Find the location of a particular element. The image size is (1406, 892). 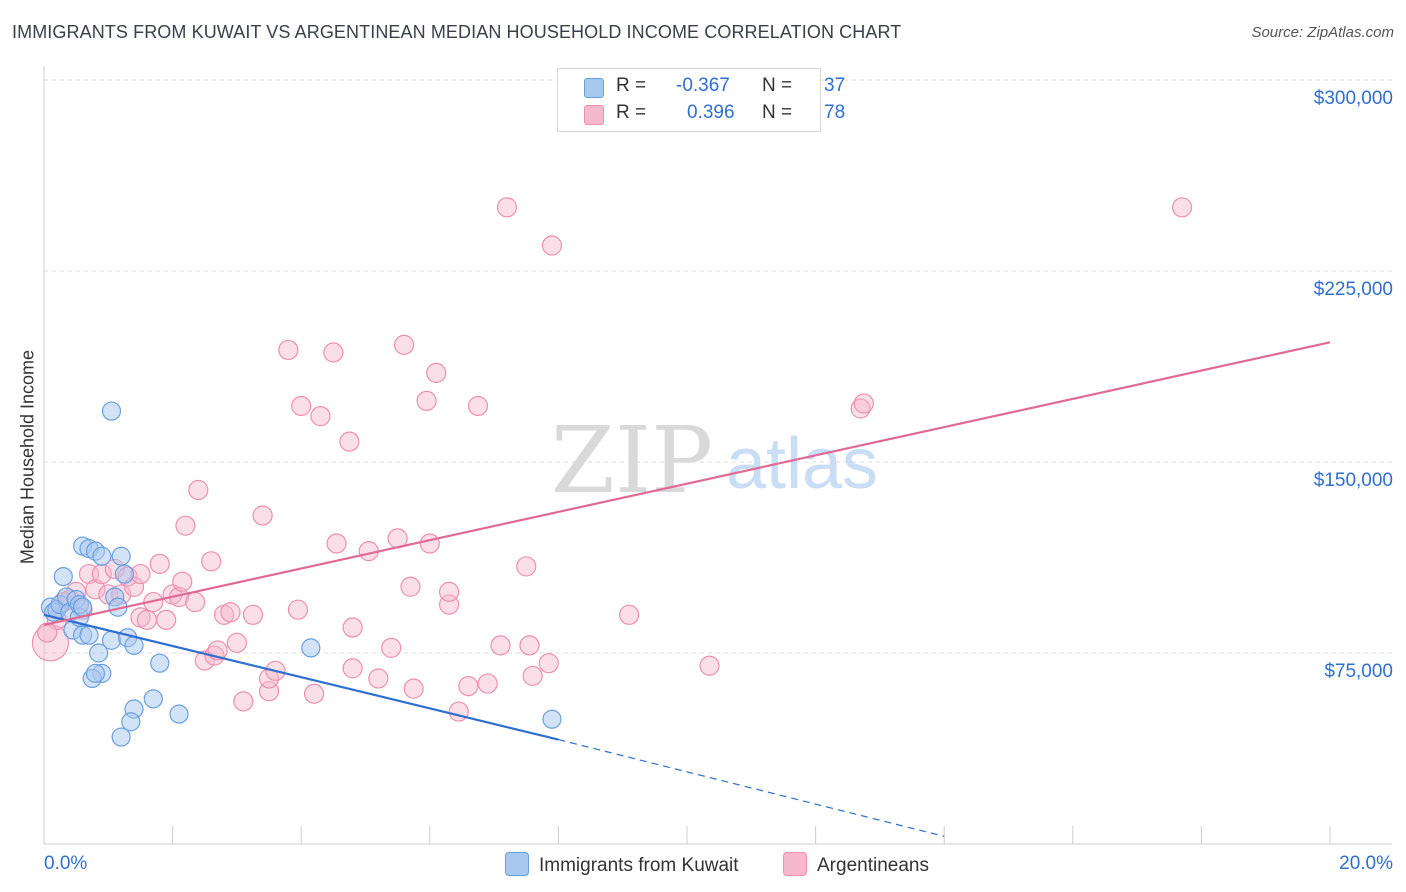

source-label: Source: ZipAtlas.com is located at coordinates (1322, 32).